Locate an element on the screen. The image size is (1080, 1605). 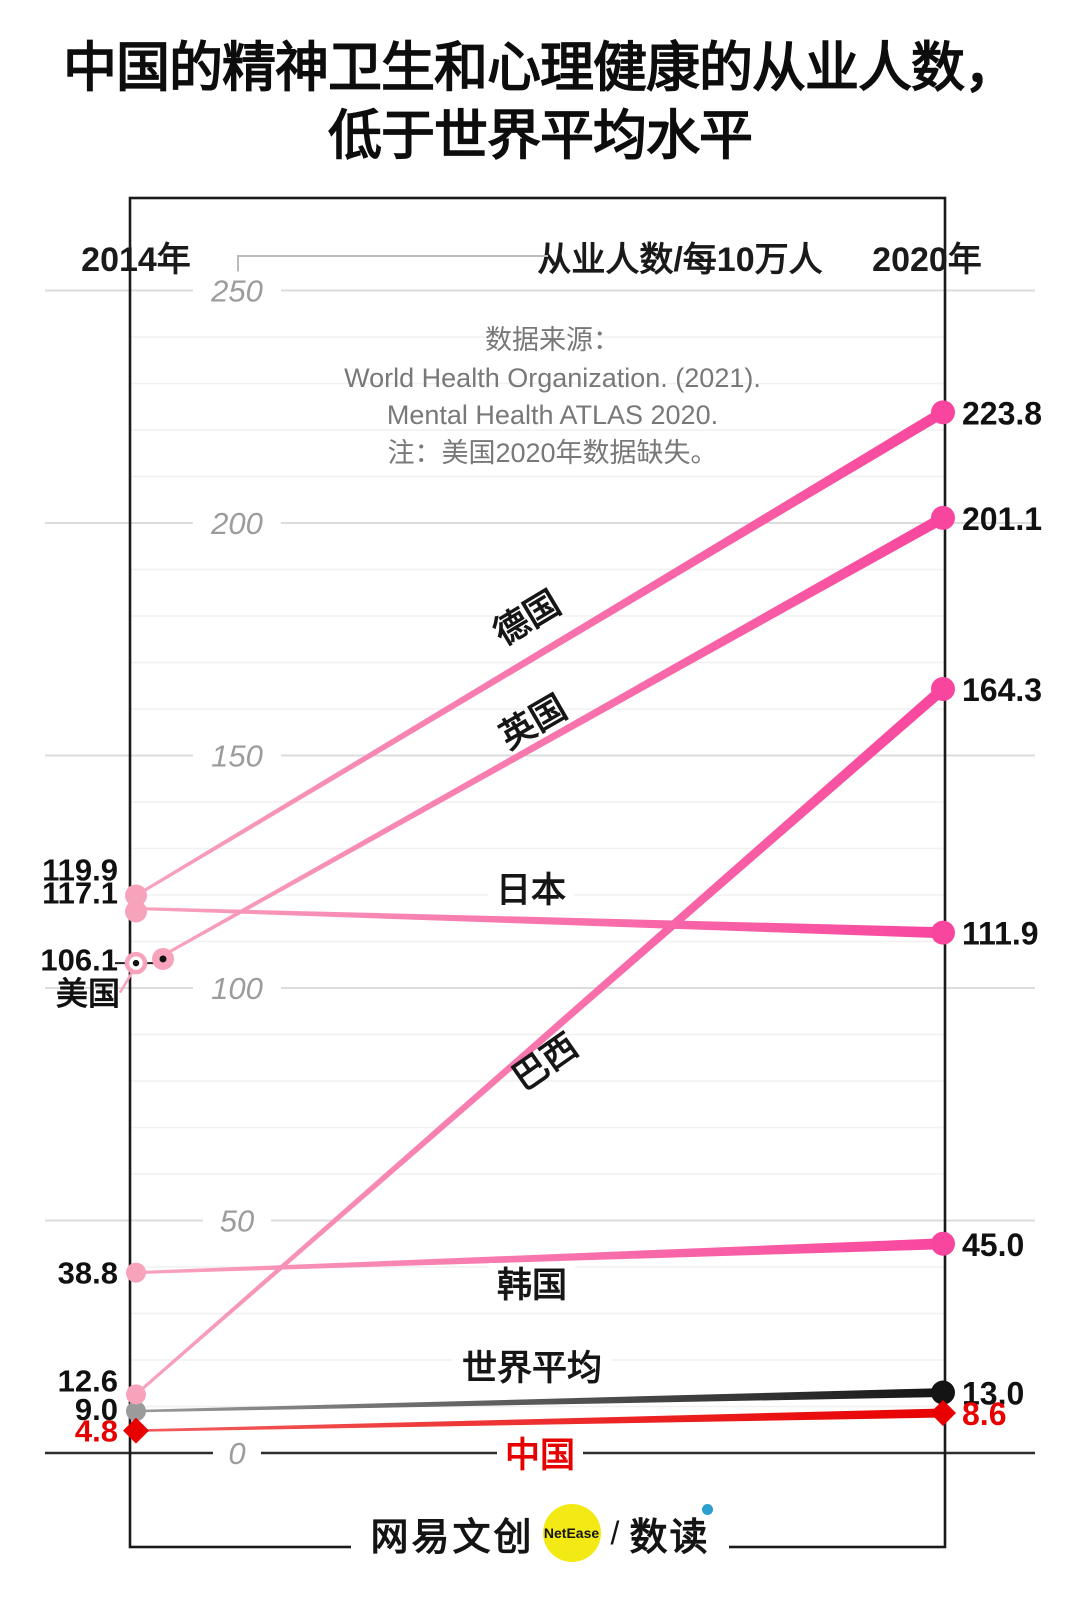
page-title: 中国的精神卫生和心理健康的从业人数， 低于世界平均水平 is located at coordinates (540, 102).